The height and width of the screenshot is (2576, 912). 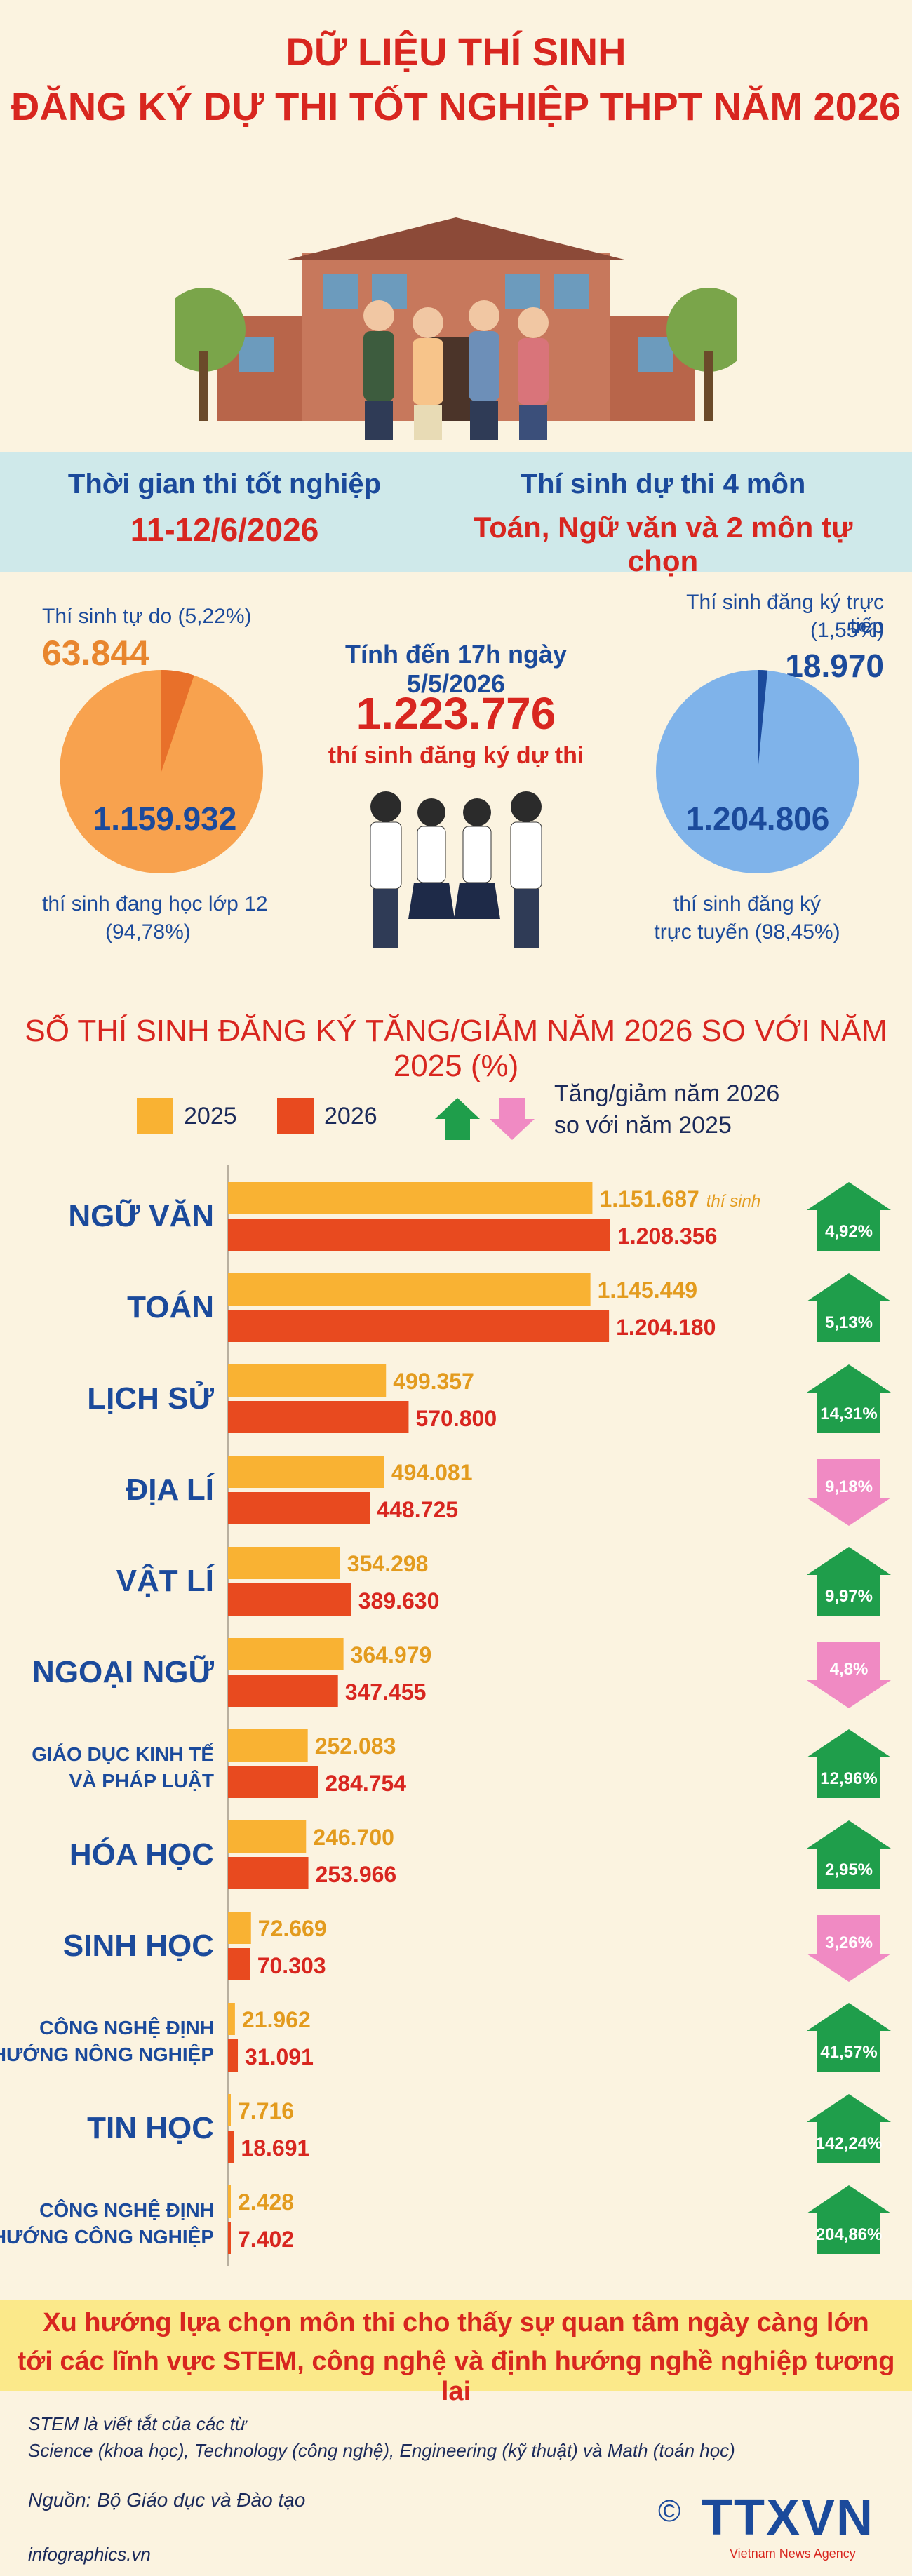 What do you see at coordinates (354, 1837) in the screenshot?
I see `value-label-2025: 246.700` at bounding box center [354, 1837].